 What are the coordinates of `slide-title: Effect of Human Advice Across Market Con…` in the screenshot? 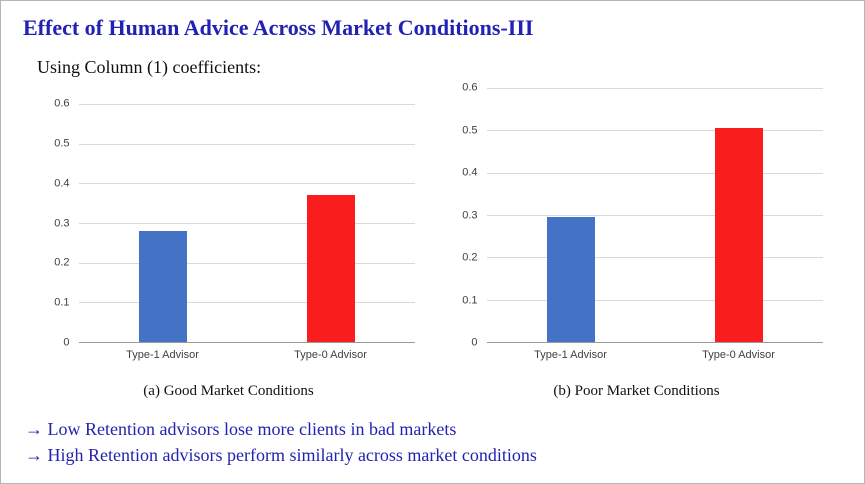 It's located at (278, 27).